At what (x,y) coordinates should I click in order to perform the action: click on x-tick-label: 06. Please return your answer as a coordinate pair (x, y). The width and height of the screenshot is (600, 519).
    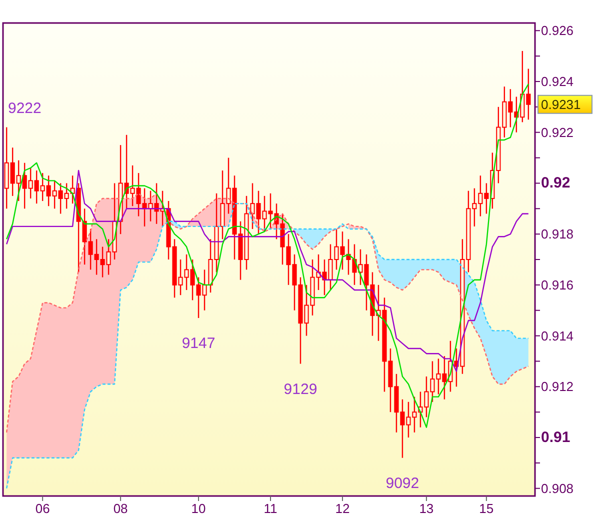
    Looking at the image, I should click on (42, 508).